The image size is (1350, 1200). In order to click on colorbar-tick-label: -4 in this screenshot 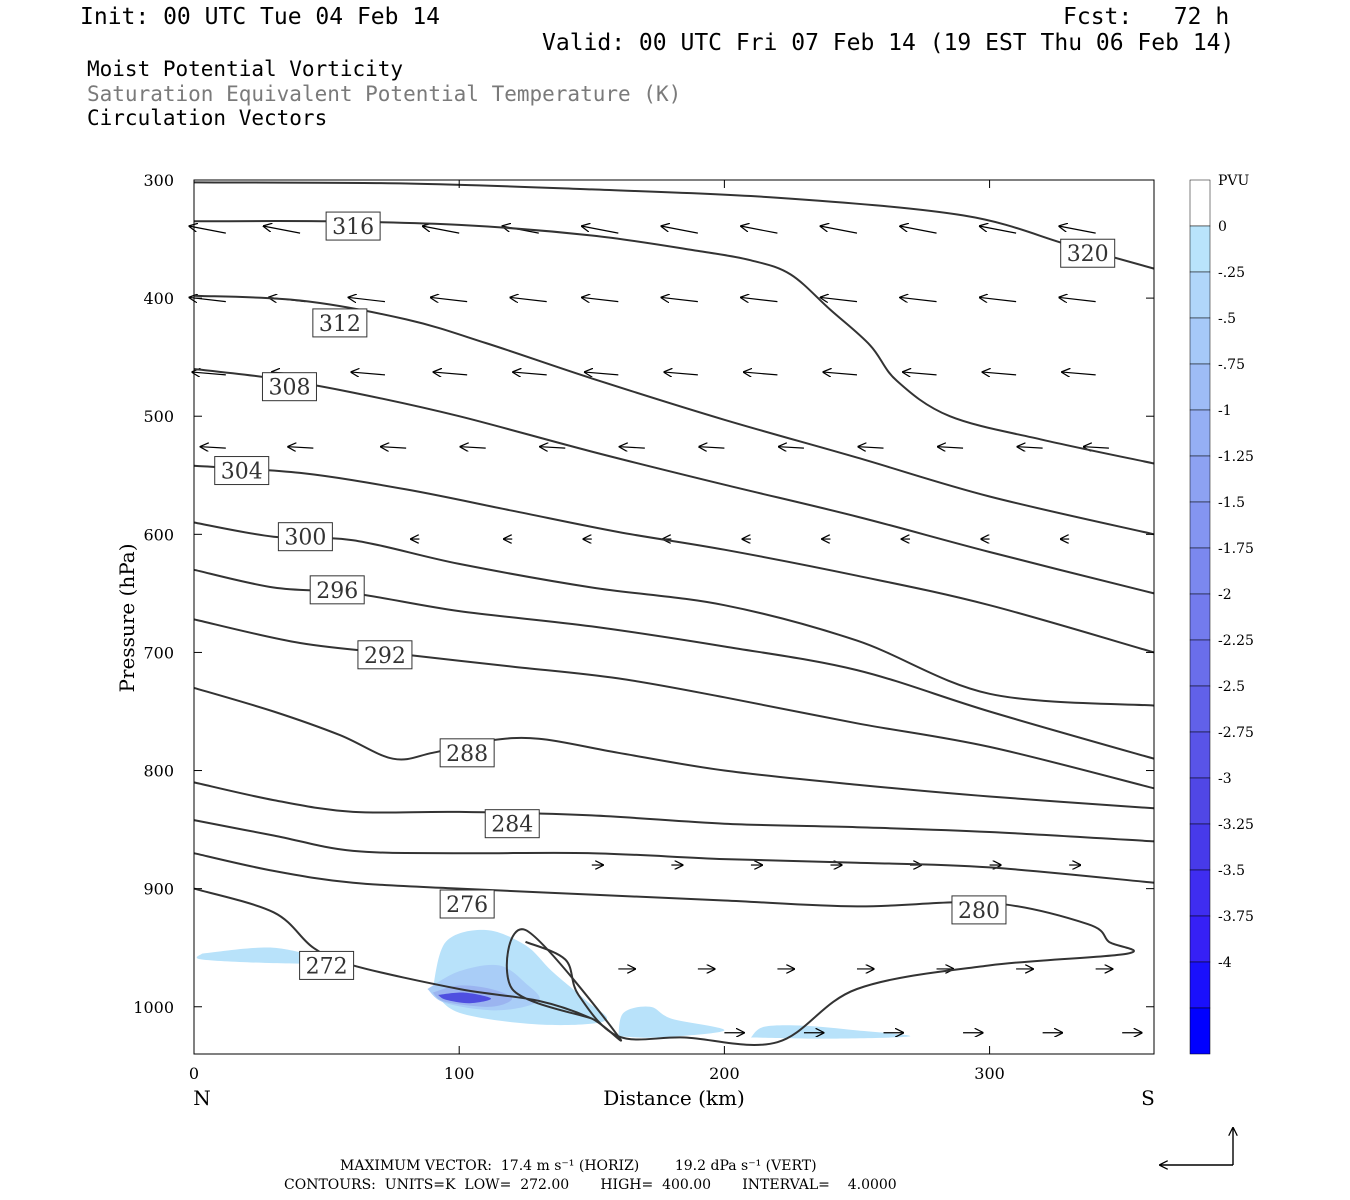, I will do `click(1225, 963)`.